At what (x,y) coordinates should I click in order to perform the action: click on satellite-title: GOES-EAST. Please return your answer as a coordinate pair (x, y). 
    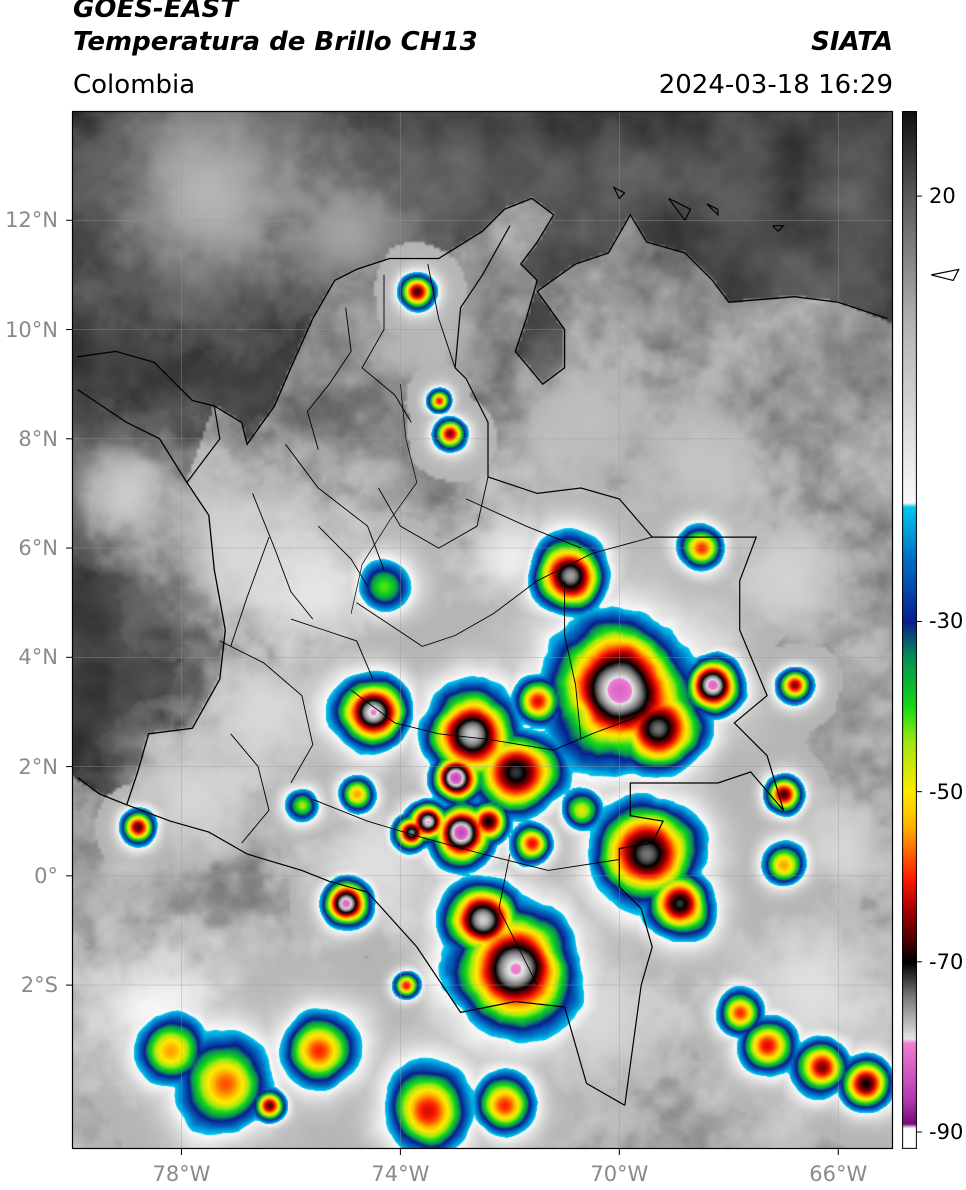
    Looking at the image, I should click on (156, 12).